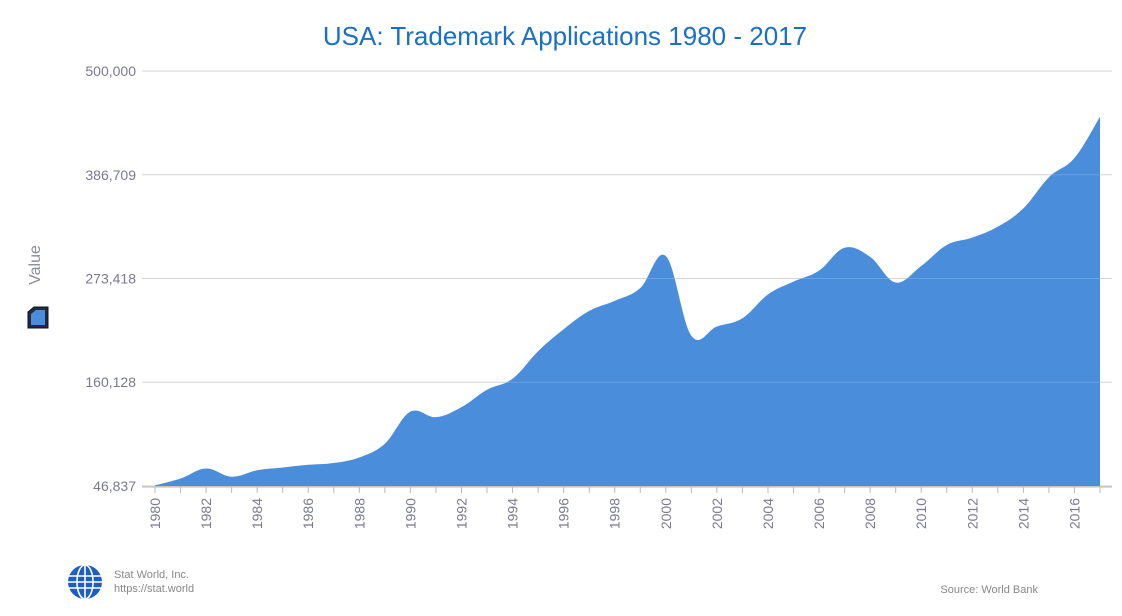 The width and height of the screenshot is (1122, 616). I want to click on data-point-1984, so click(257, 470).